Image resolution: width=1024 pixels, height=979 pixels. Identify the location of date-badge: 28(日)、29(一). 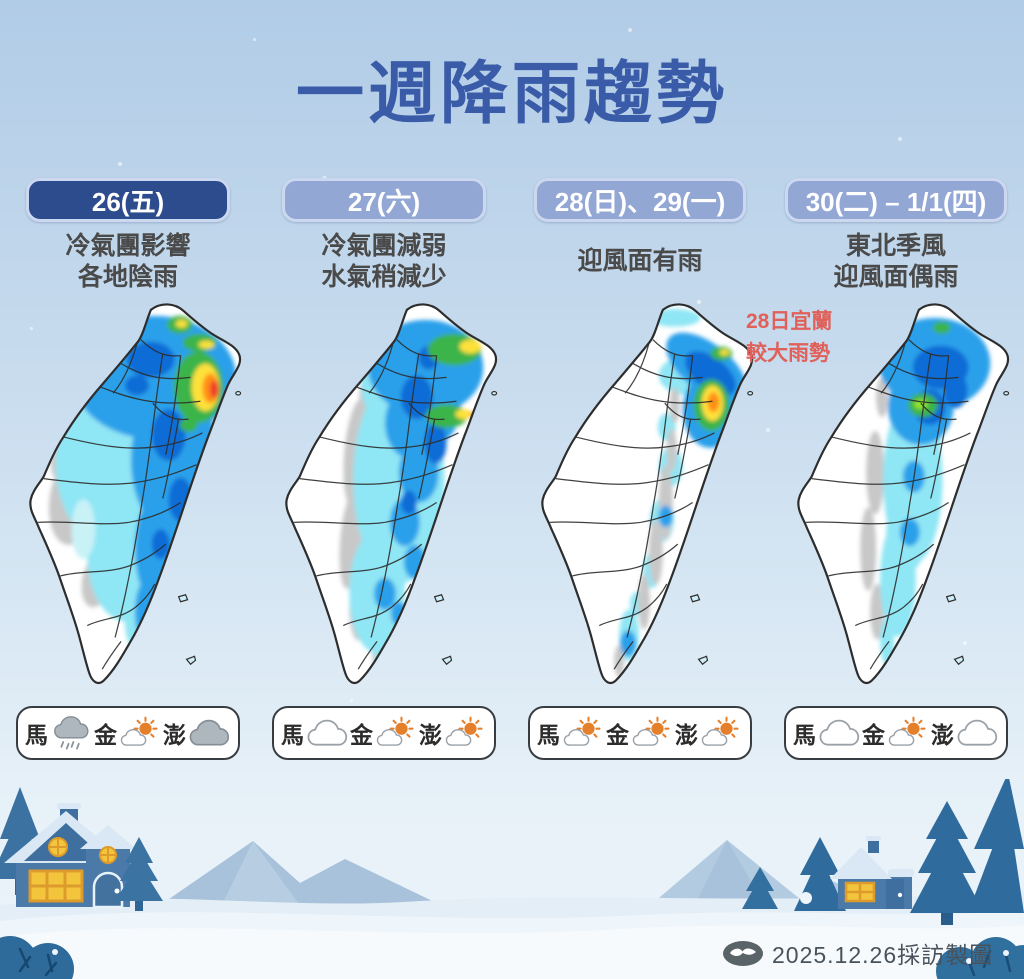
(640, 200).